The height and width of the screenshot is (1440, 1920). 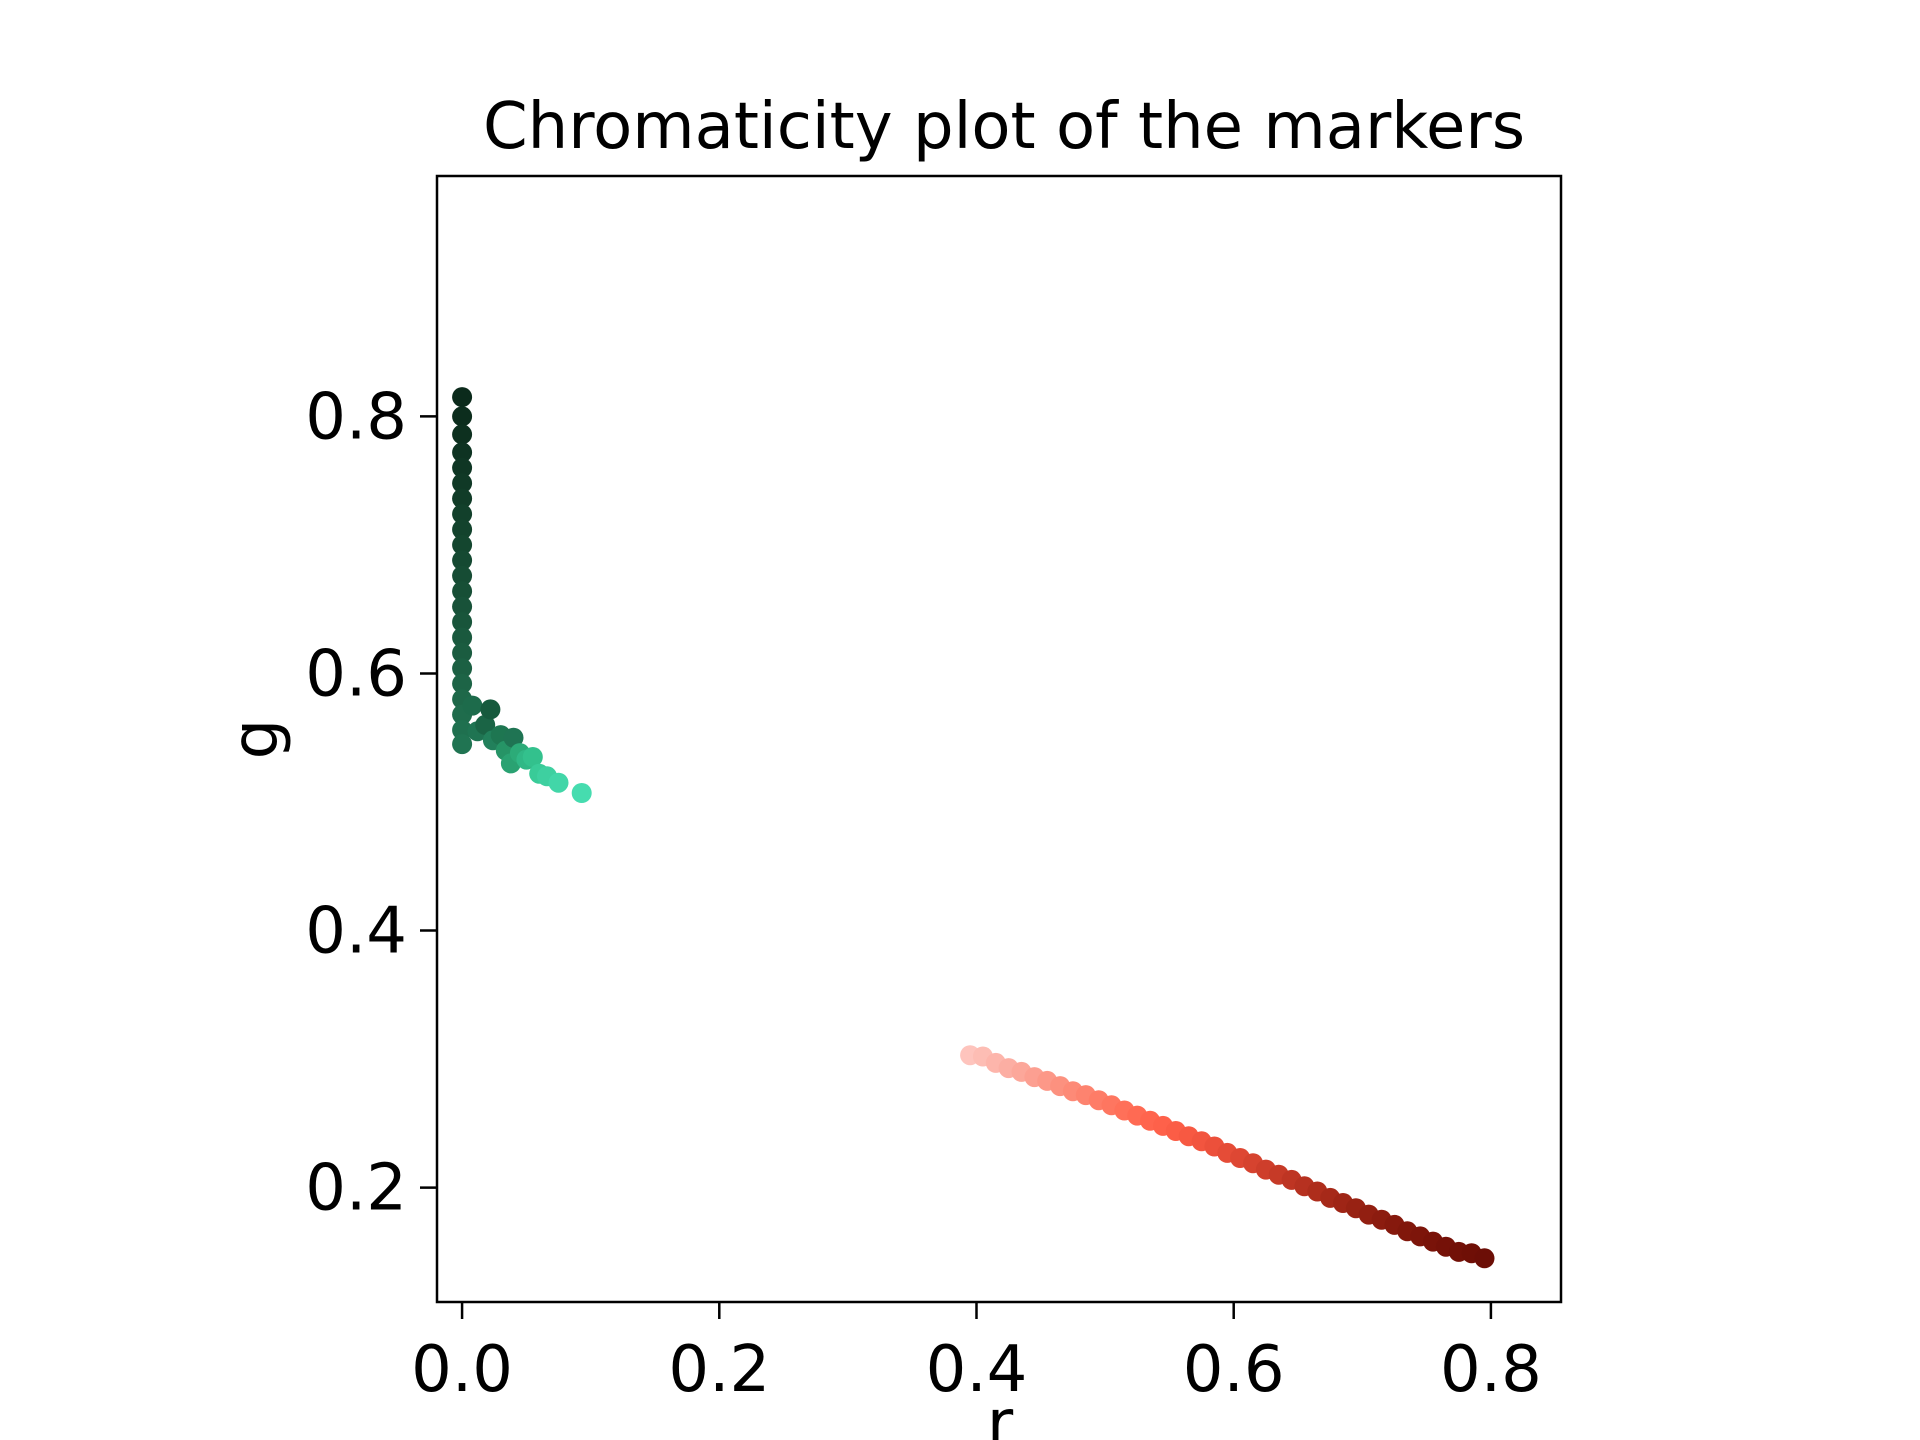 I want to click on x-axis-ticks: 0.0 0.2 0.4 0.6 0.8, so click(x=976, y=1354).